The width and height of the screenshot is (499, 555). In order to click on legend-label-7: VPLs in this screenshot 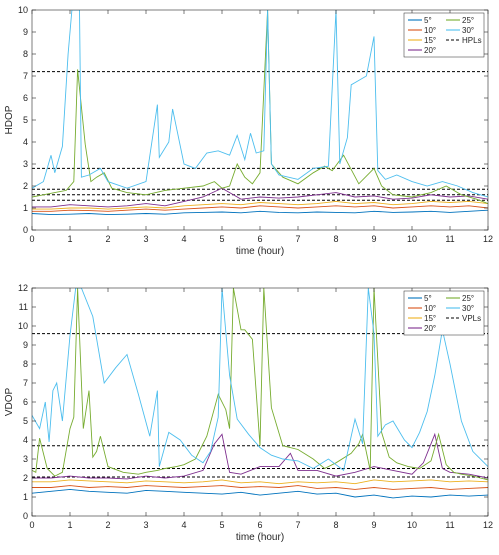, I will do `click(471, 318)`.